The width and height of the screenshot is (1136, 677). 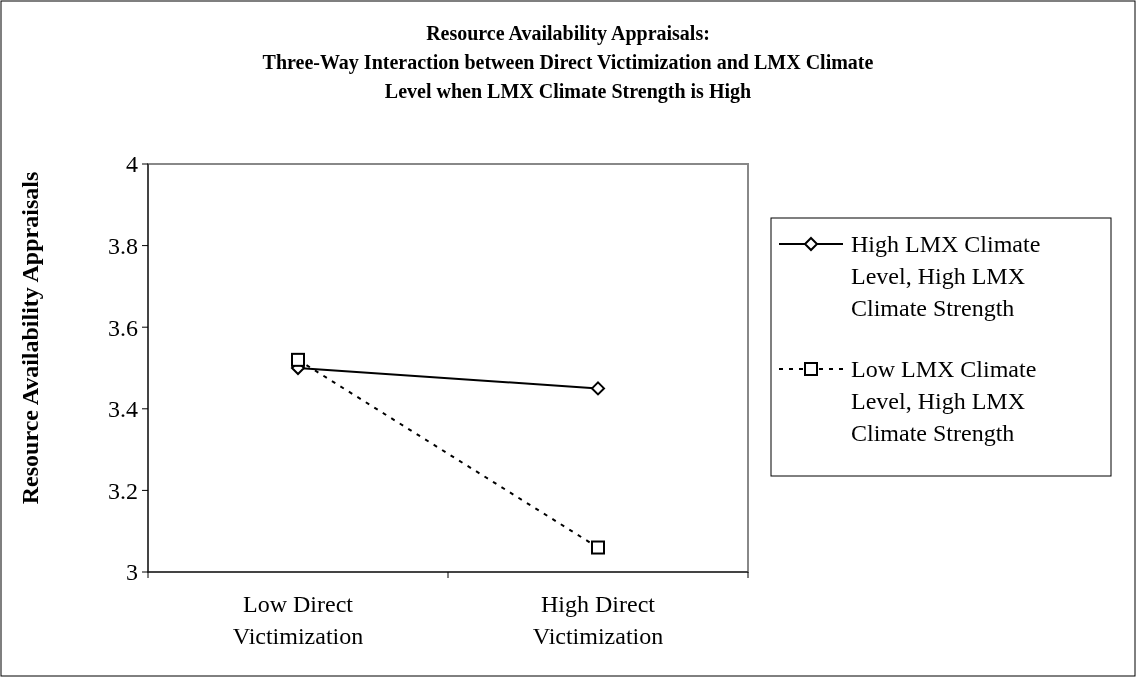 I want to click on y-tick-label: 3, so click(x=132, y=572).